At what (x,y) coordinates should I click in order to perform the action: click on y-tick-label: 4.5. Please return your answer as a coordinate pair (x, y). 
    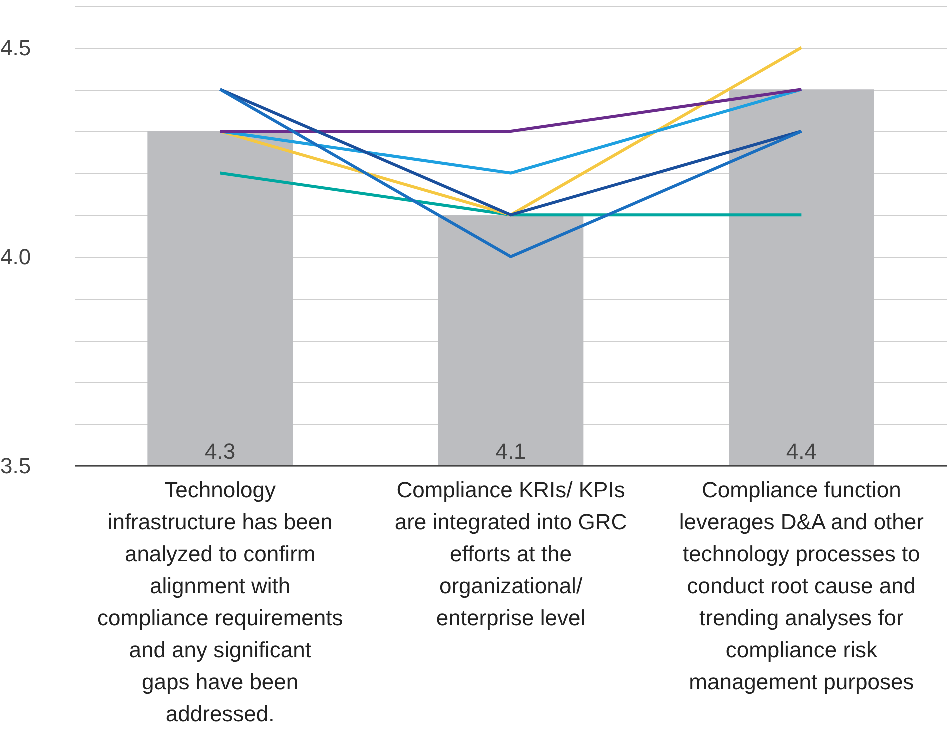
    Looking at the image, I should click on (16, 47).